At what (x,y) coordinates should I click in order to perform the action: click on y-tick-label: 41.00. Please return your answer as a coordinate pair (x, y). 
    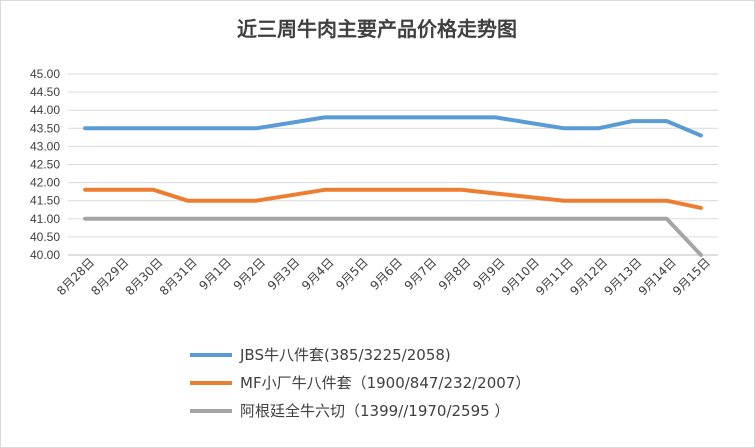
    Looking at the image, I should click on (45, 219).